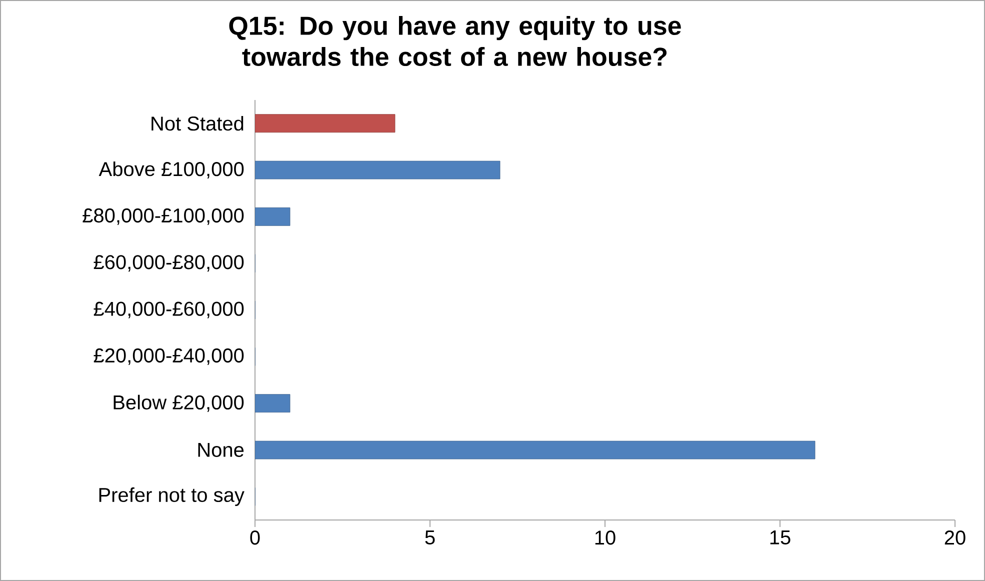 The height and width of the screenshot is (581, 985). I want to click on y-tick-label: None, so click(221, 450).